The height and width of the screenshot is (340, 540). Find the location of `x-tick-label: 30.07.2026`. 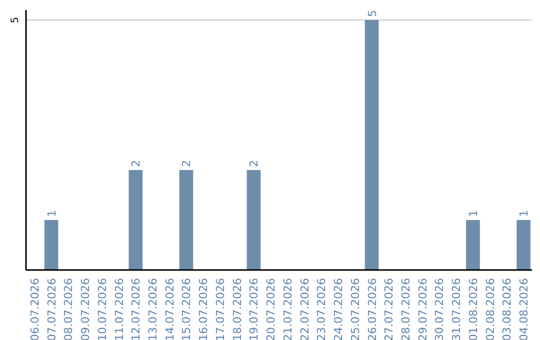

x-tick-label: 30.07.2026 is located at coordinates (439, 309).